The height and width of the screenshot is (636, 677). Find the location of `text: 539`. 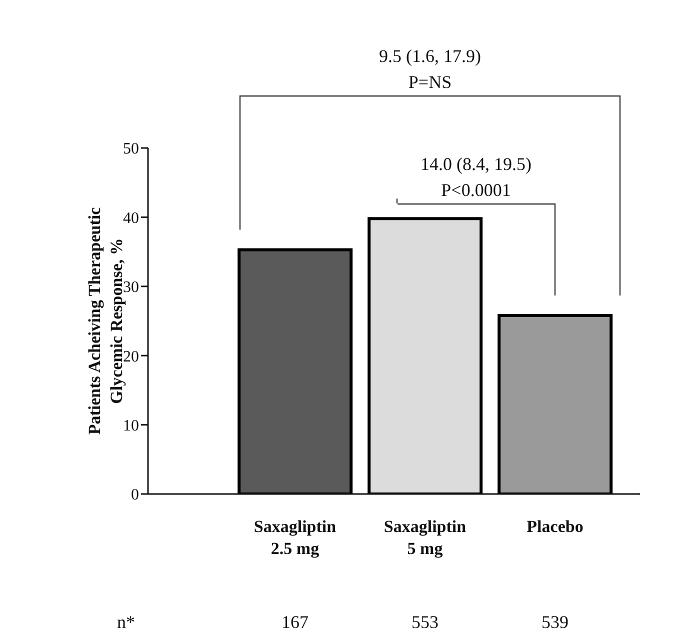

text: 539 is located at coordinates (555, 622).